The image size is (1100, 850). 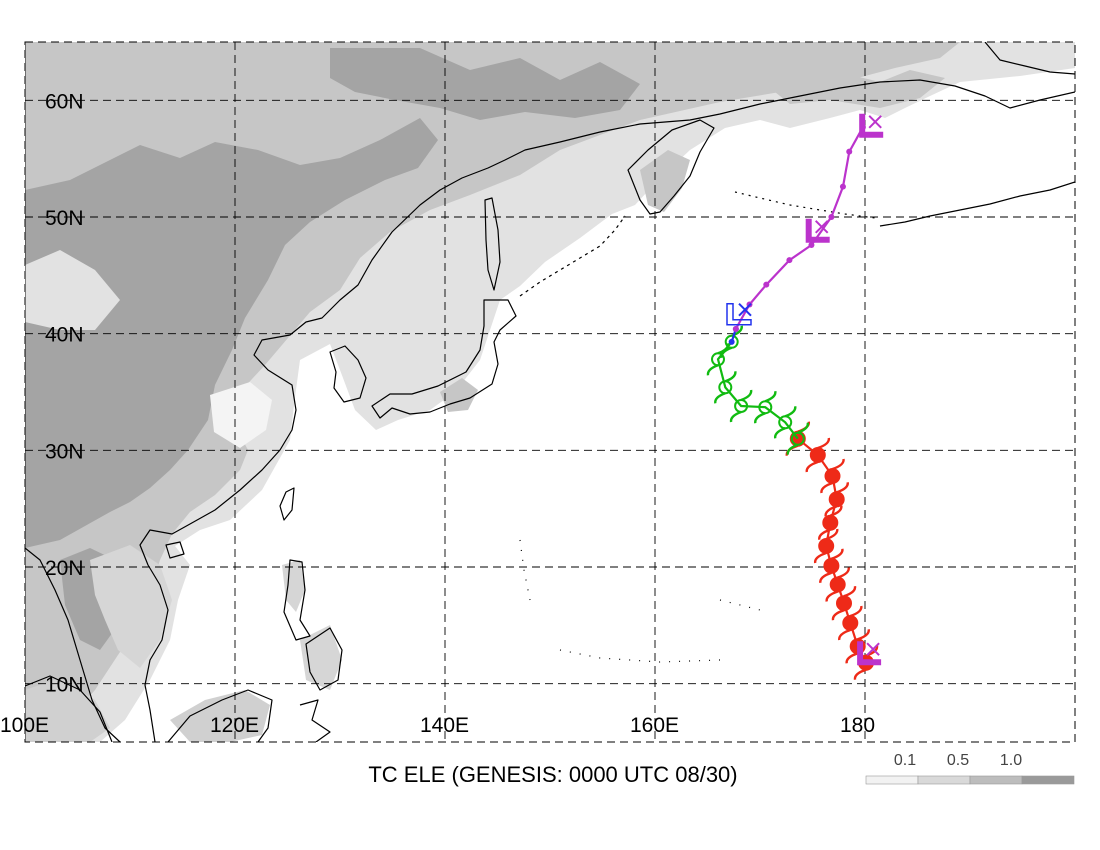 I want to click on shading-legend: 0.1 0.5 1.0, so click(x=970, y=768).